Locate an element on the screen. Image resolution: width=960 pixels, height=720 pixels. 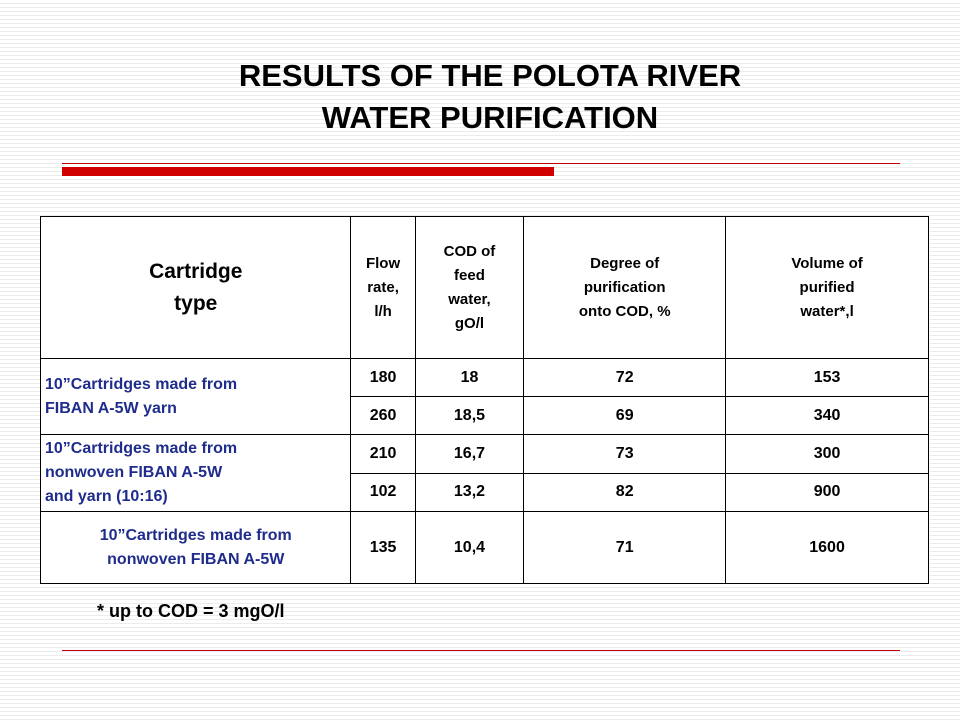
degree-cell: 82 is located at coordinates (625, 492).